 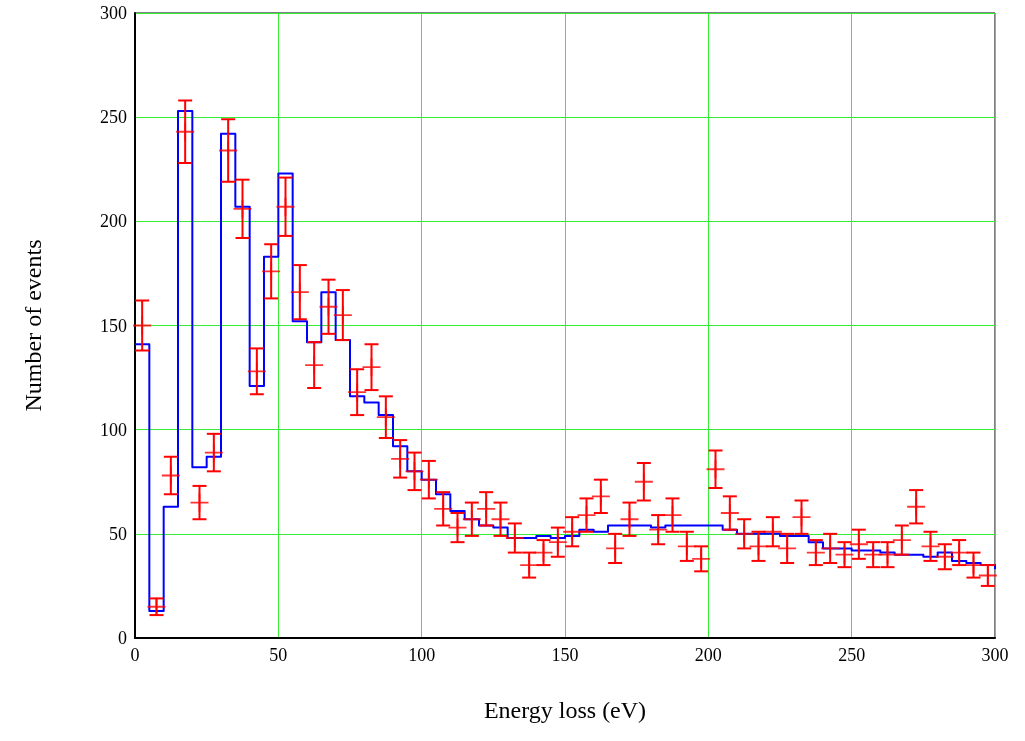 What do you see at coordinates (113, 221) in the screenshot?
I see `y-tick-label: 200` at bounding box center [113, 221].